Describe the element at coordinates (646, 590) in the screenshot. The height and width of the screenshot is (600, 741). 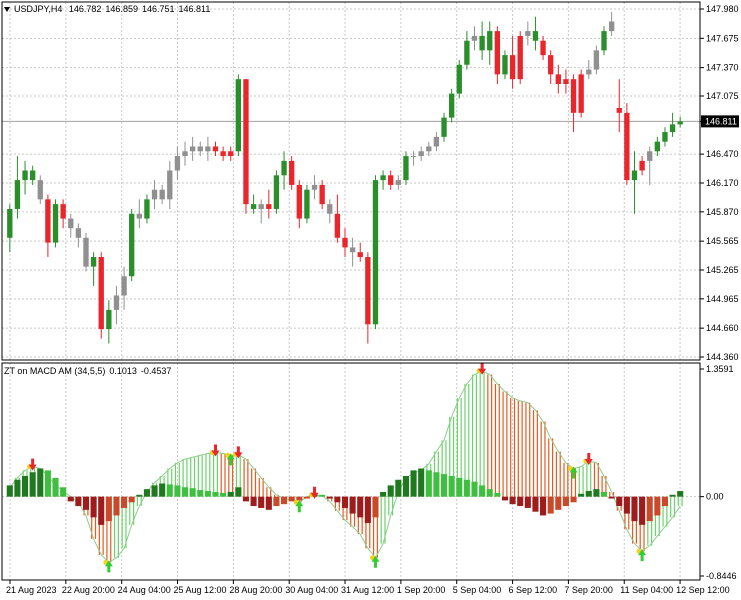
I see `time-label: 11 Sep 04:00` at that location.